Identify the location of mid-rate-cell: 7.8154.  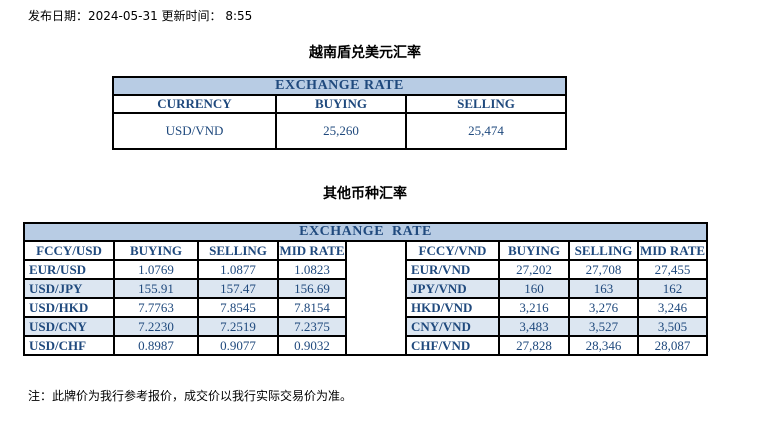
(312, 307).